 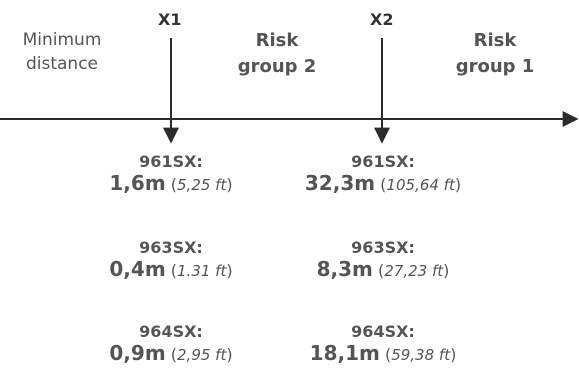 What do you see at coordinates (383, 183) in the screenshot?
I see `x2-entry-0-value: 32,3m (105,64 ft)` at bounding box center [383, 183].